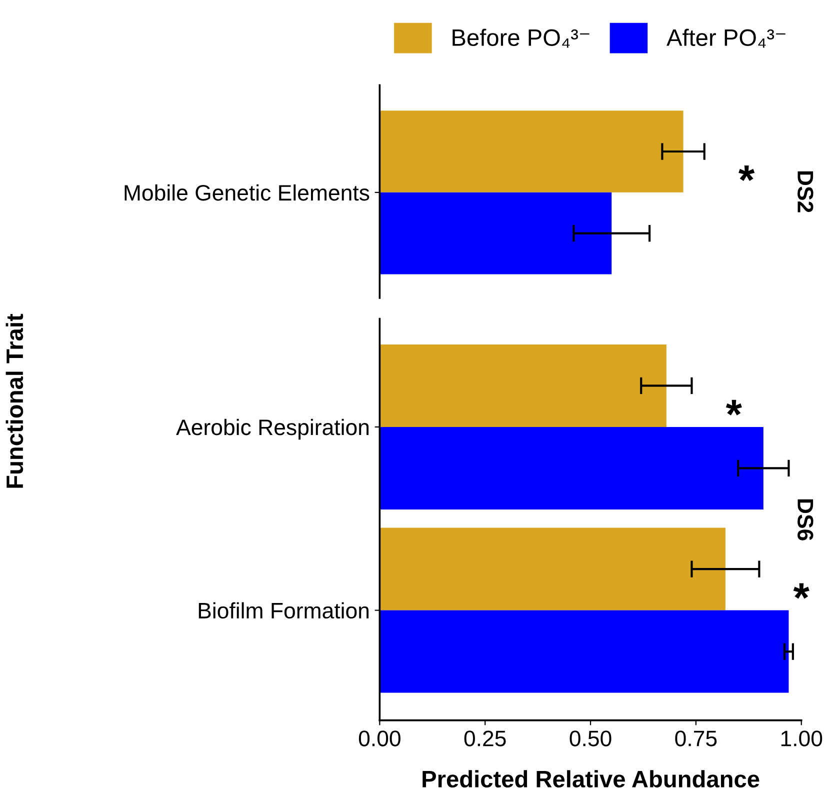 The height and width of the screenshot is (803, 840). What do you see at coordinates (806, 519) in the screenshot?
I see `text: DS6` at bounding box center [806, 519].